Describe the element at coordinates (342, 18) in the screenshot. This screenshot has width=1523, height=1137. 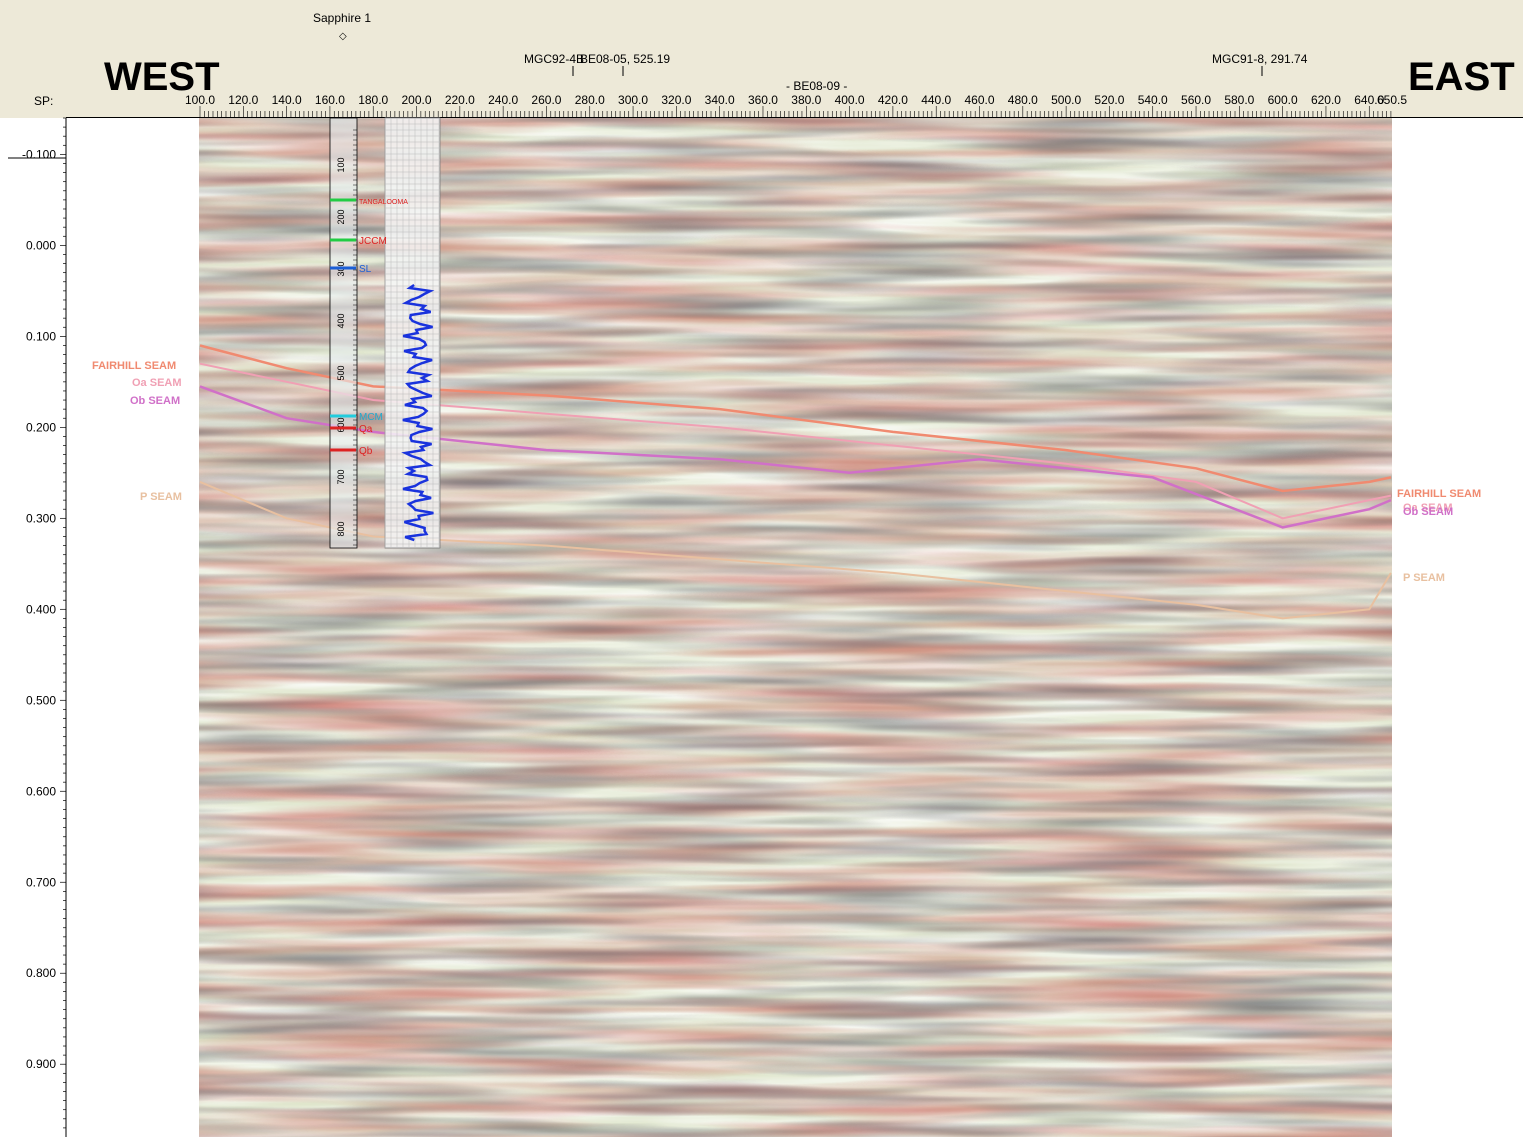
I see `well-label-sapphire: Sapphire 1` at that location.